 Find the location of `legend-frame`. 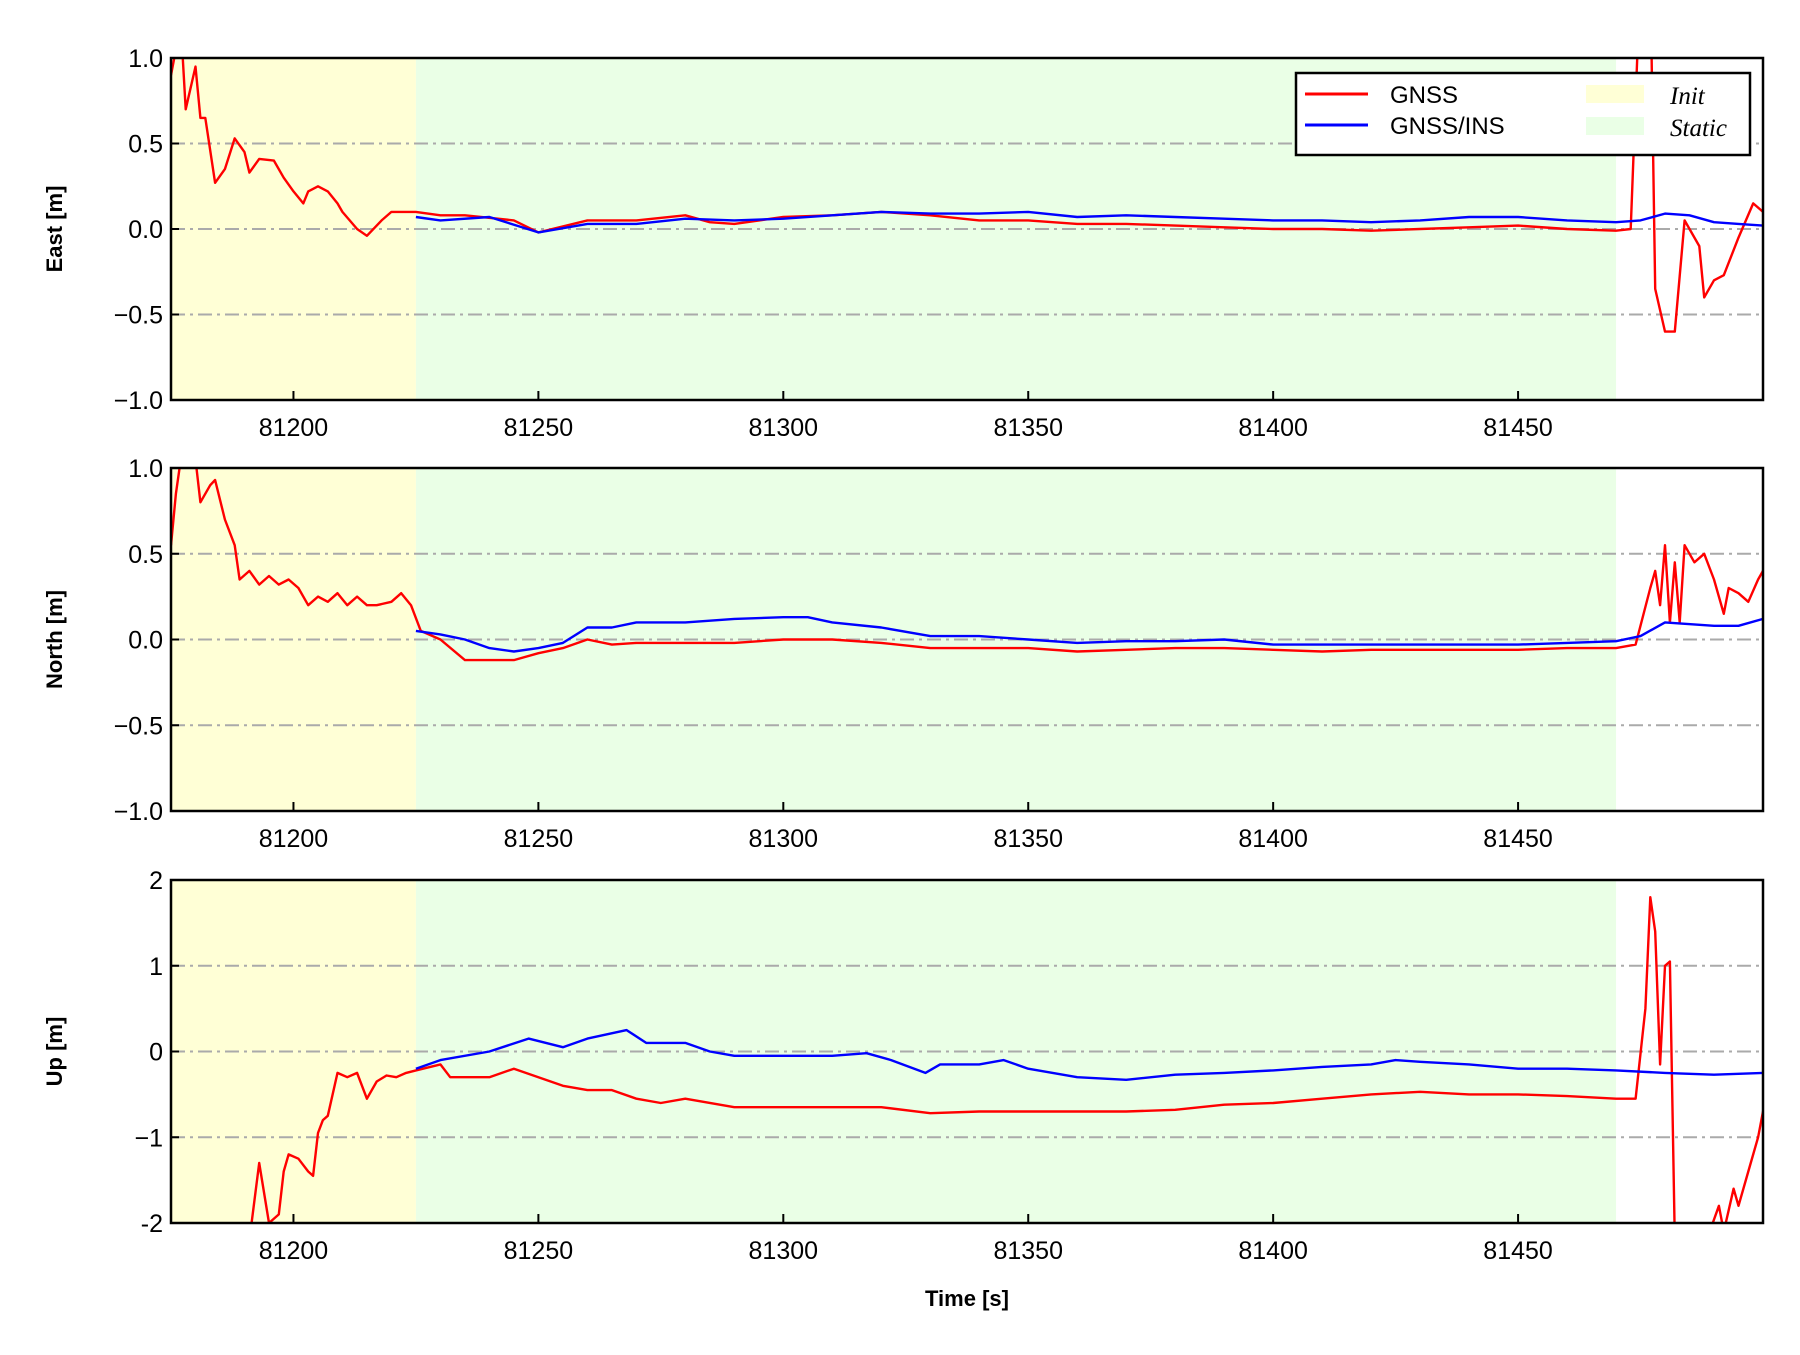

legend-frame is located at coordinates (1523, 114).